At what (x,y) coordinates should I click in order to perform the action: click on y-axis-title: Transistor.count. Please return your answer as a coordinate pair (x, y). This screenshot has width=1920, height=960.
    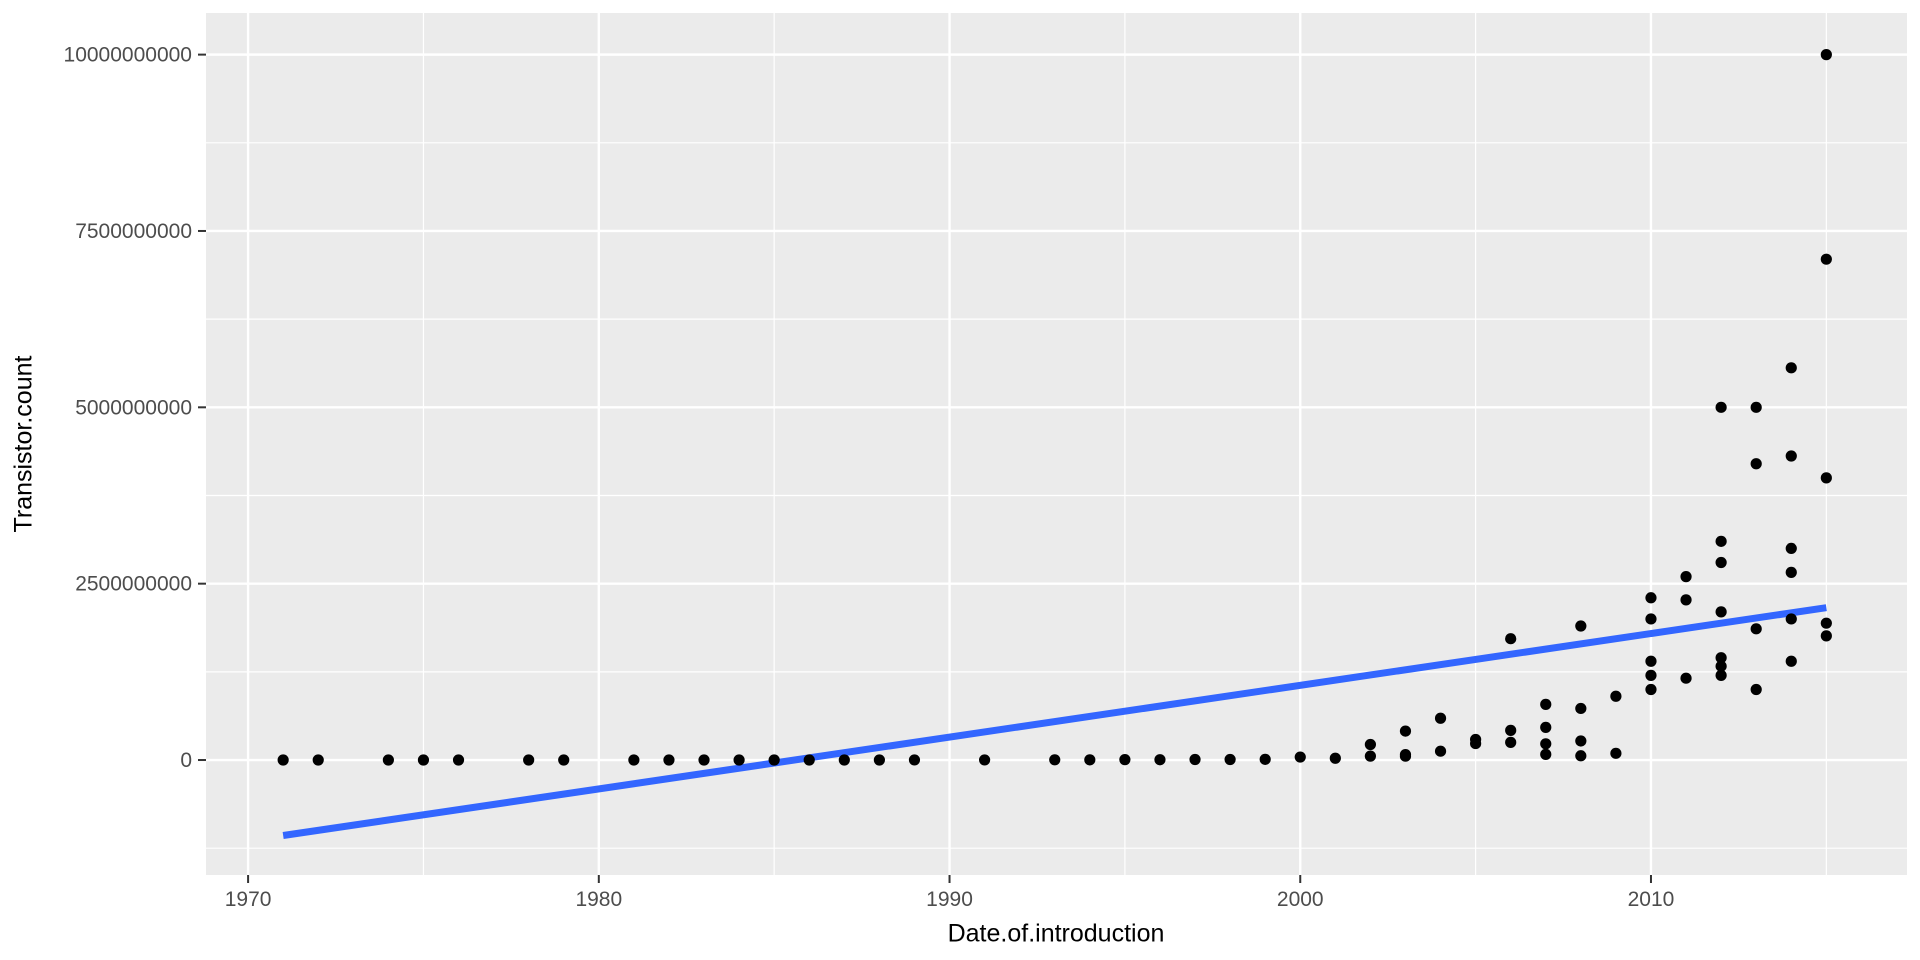
    Looking at the image, I should click on (23, 444).